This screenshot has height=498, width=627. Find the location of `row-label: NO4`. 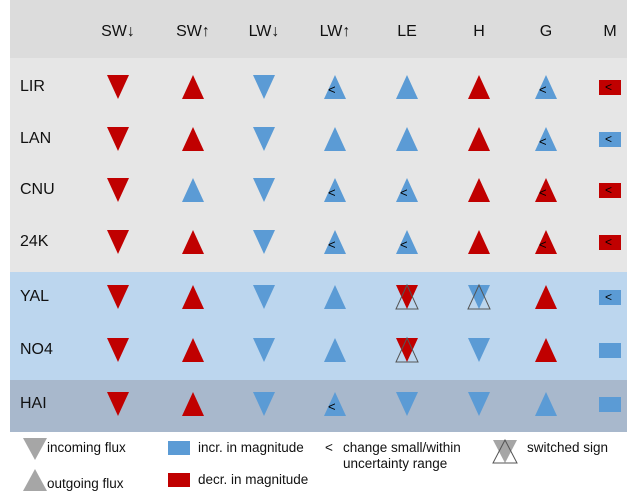

row-label: NO4 is located at coordinates (36, 349).